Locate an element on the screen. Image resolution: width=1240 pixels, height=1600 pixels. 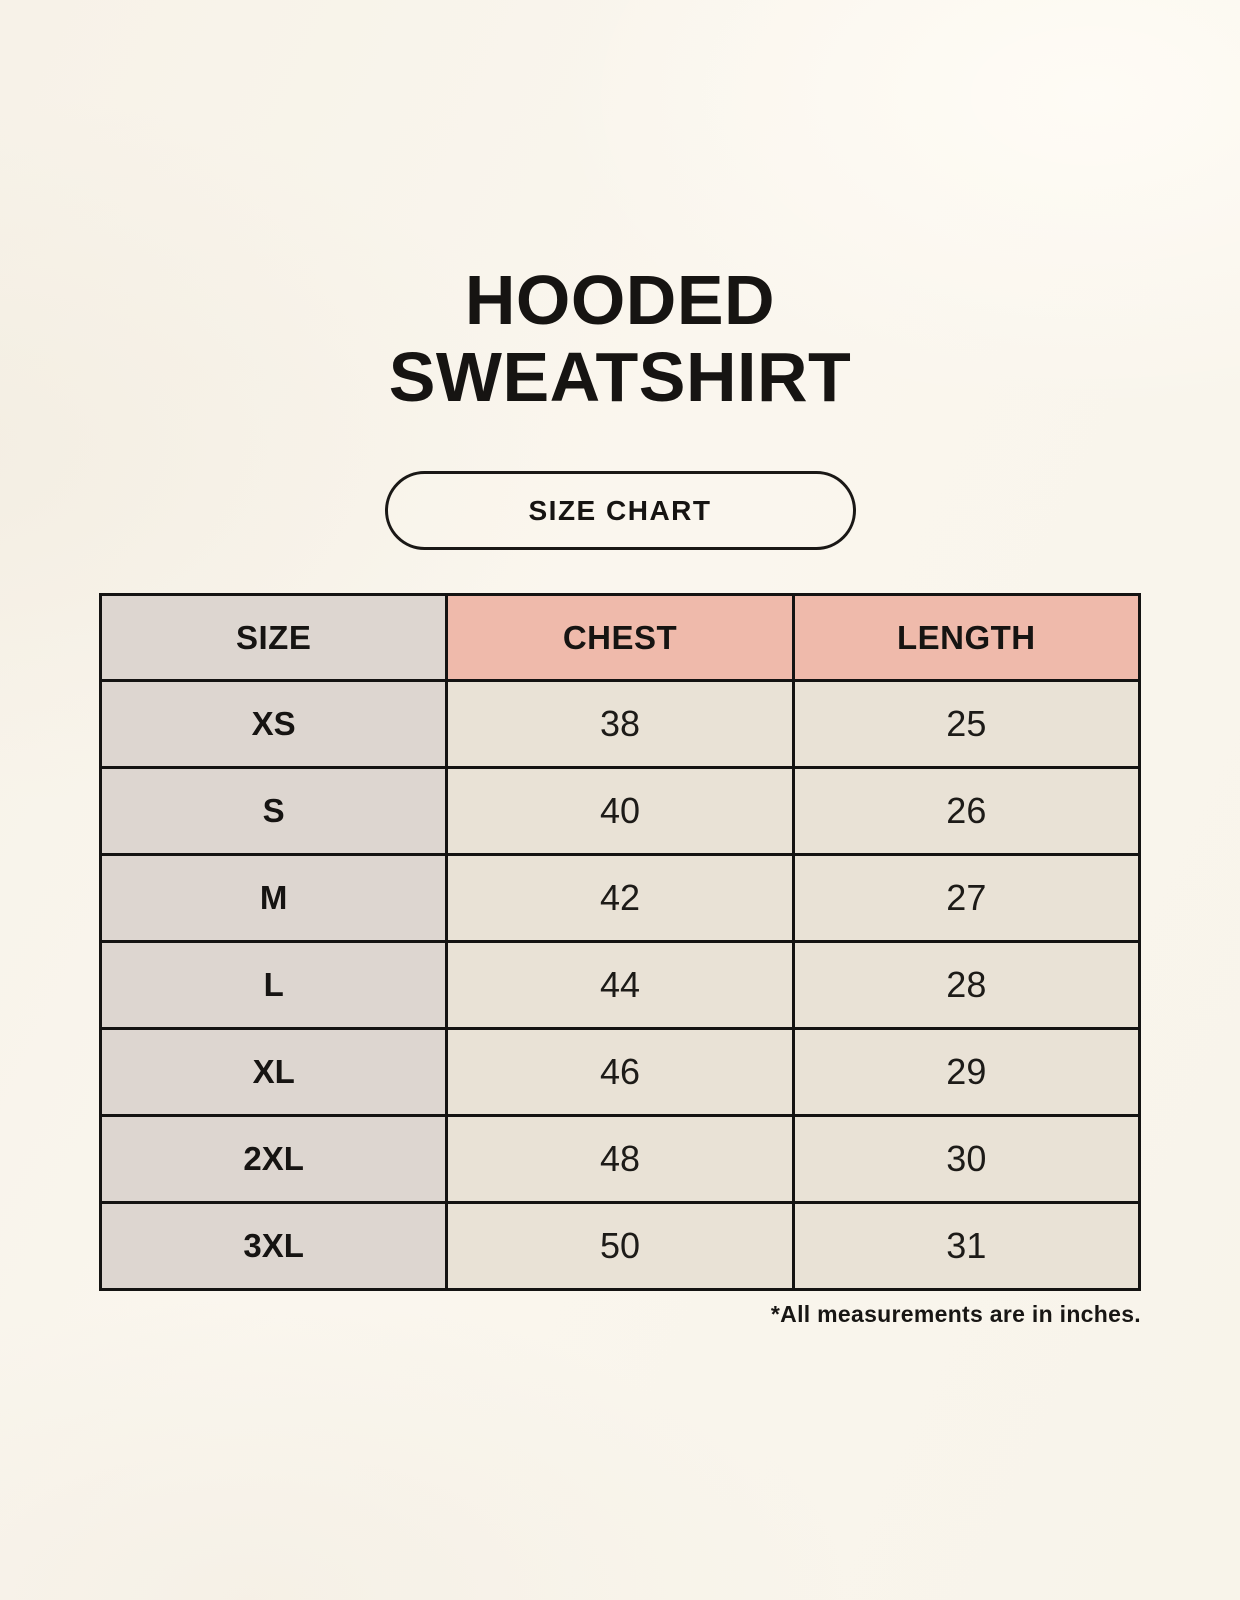
table-header: SIZE CHEST LENGTH is located at coordinates (620, 637).